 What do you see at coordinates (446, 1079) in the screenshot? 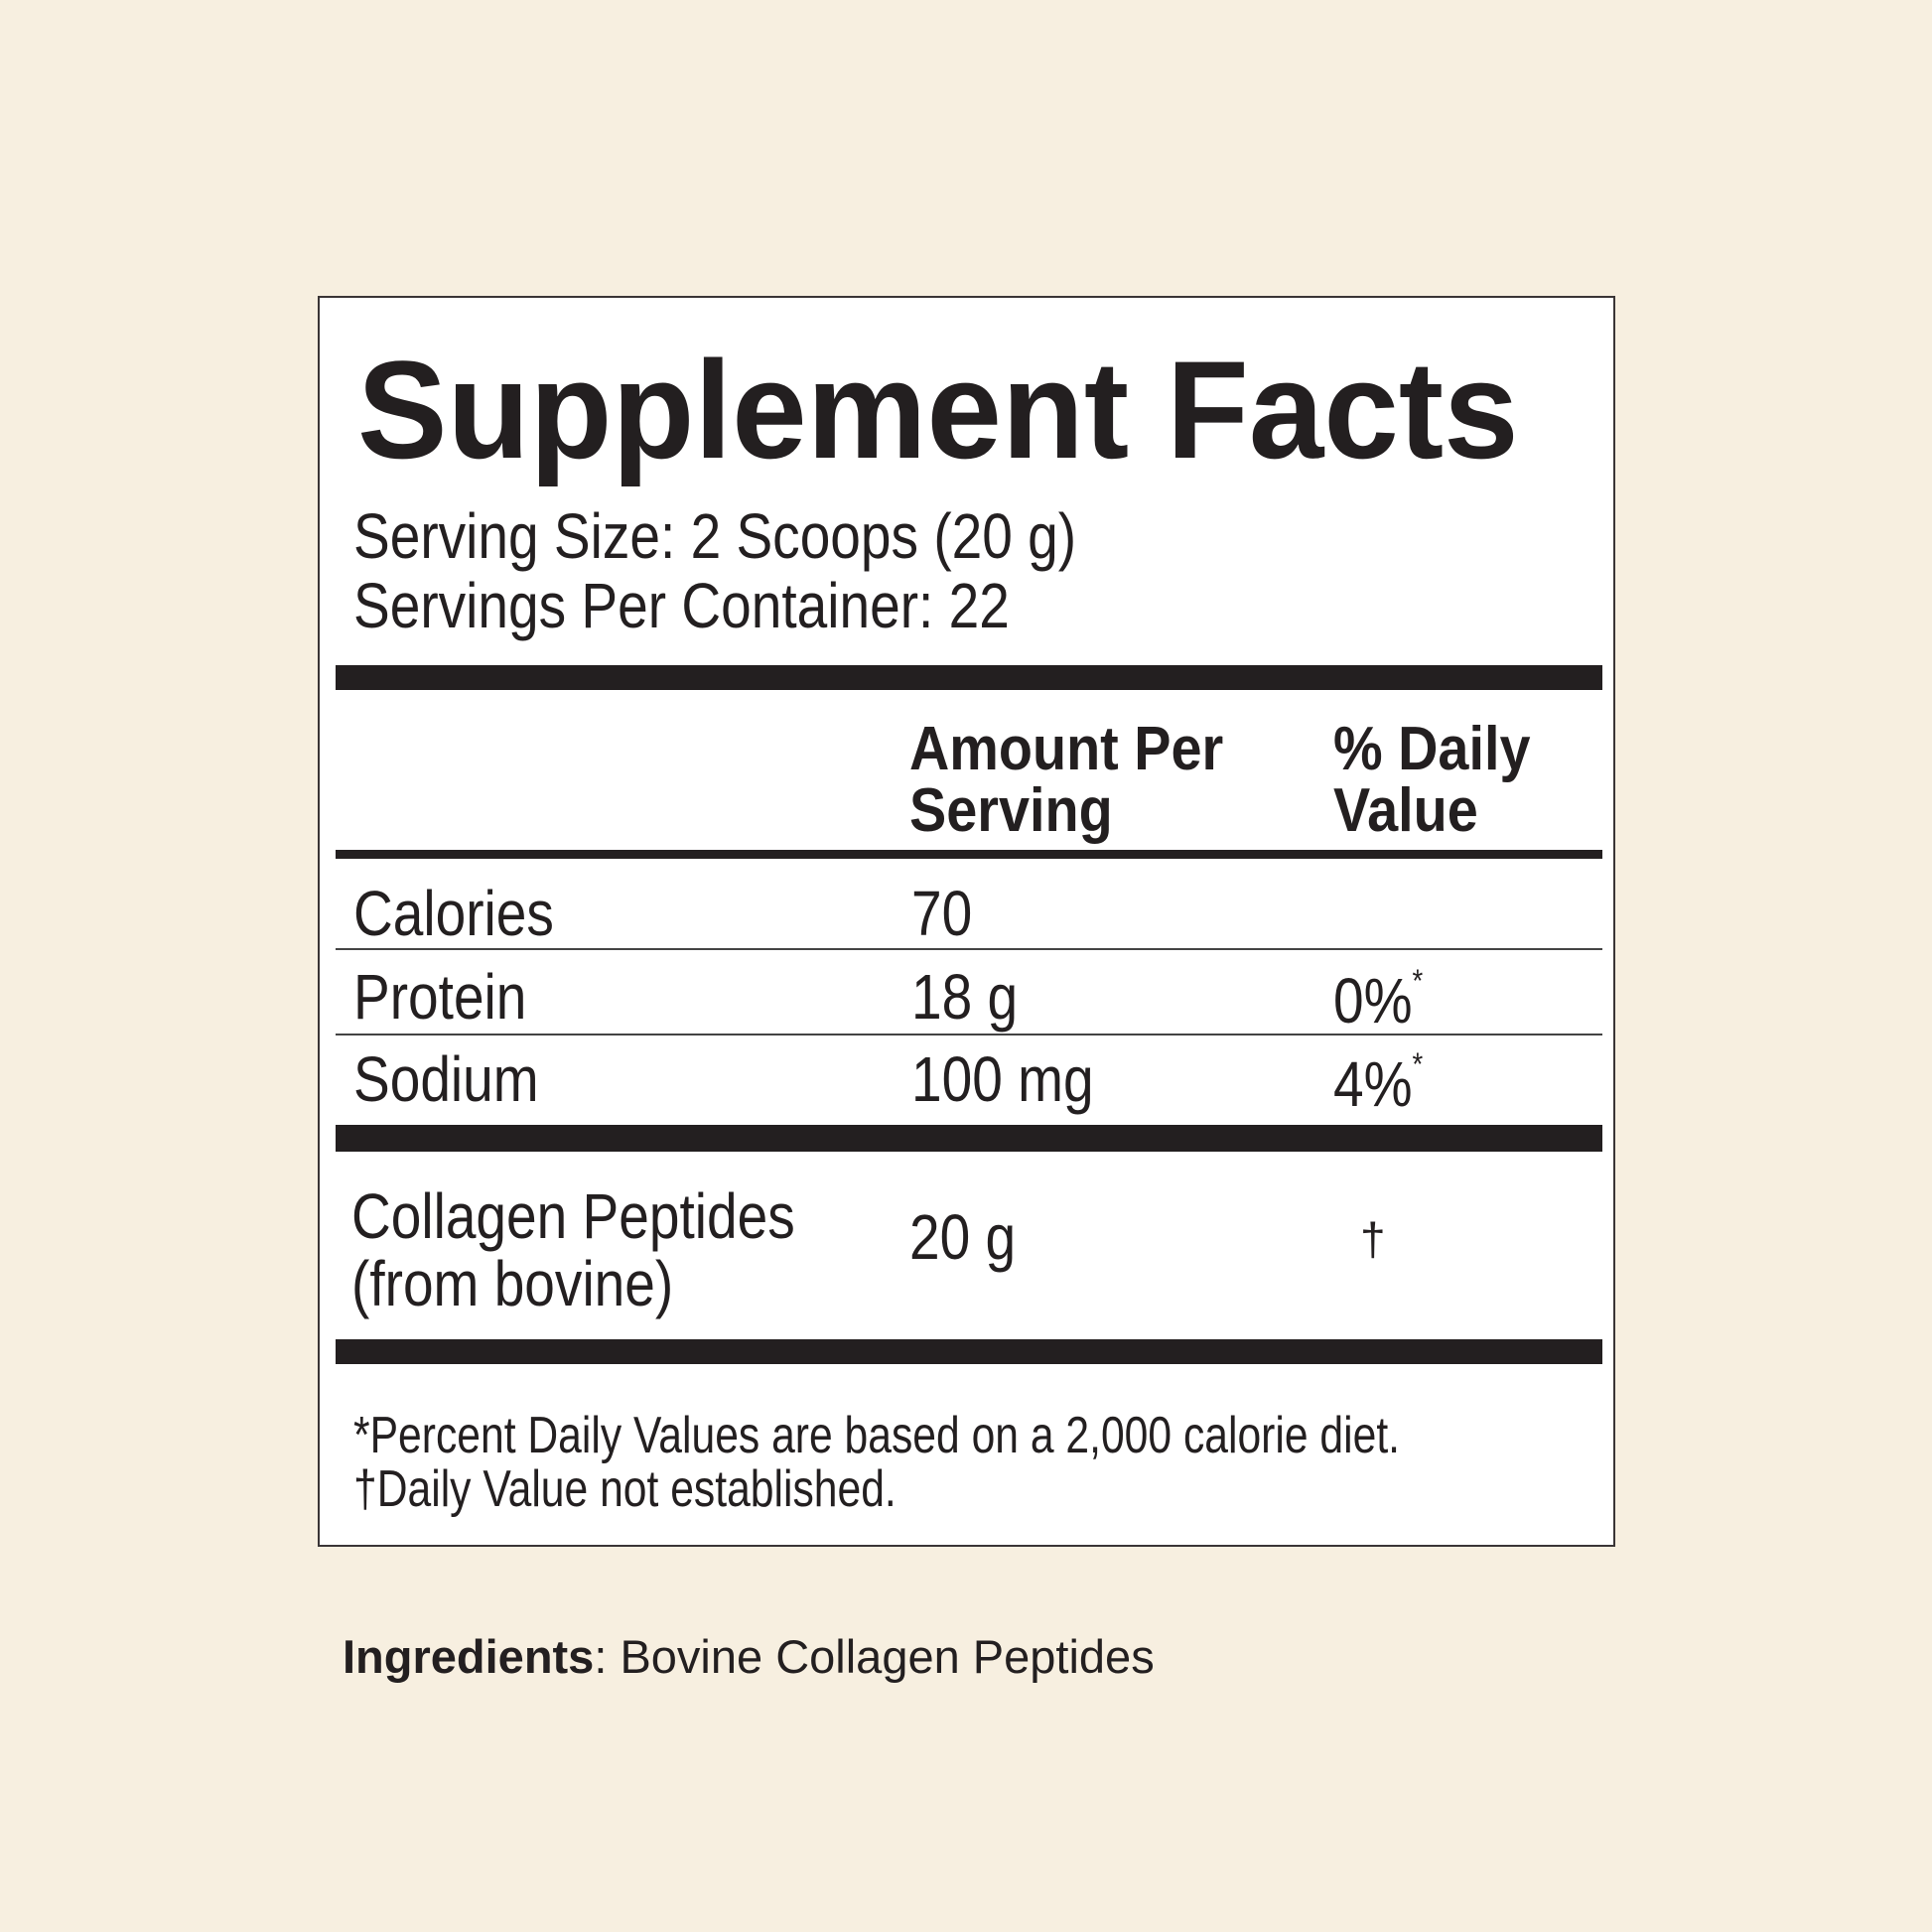
I see `row-name: Sodium` at bounding box center [446, 1079].